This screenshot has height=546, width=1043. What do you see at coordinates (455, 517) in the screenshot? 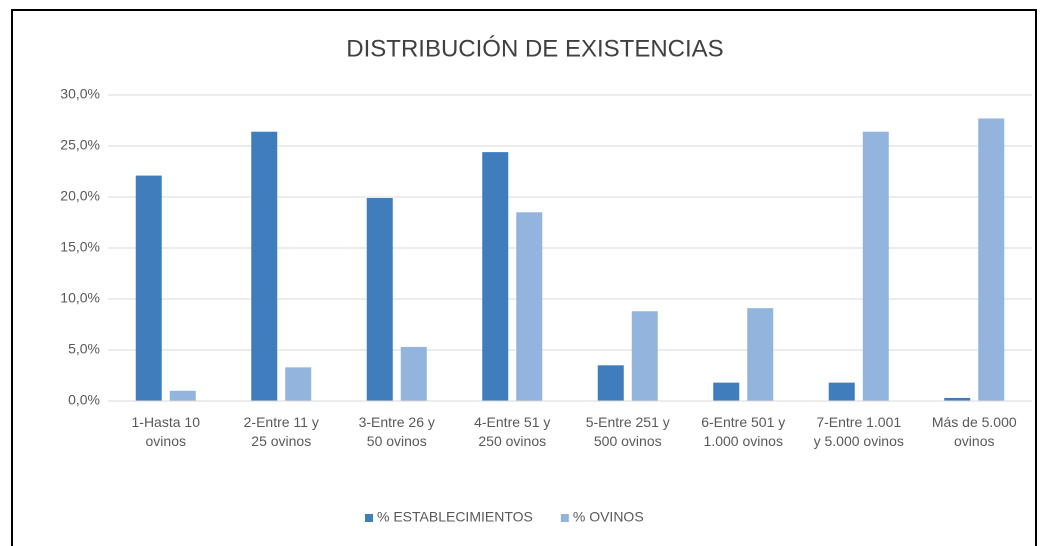
I see `legend-label: % ESTABLECIMIENTOS` at bounding box center [455, 517].